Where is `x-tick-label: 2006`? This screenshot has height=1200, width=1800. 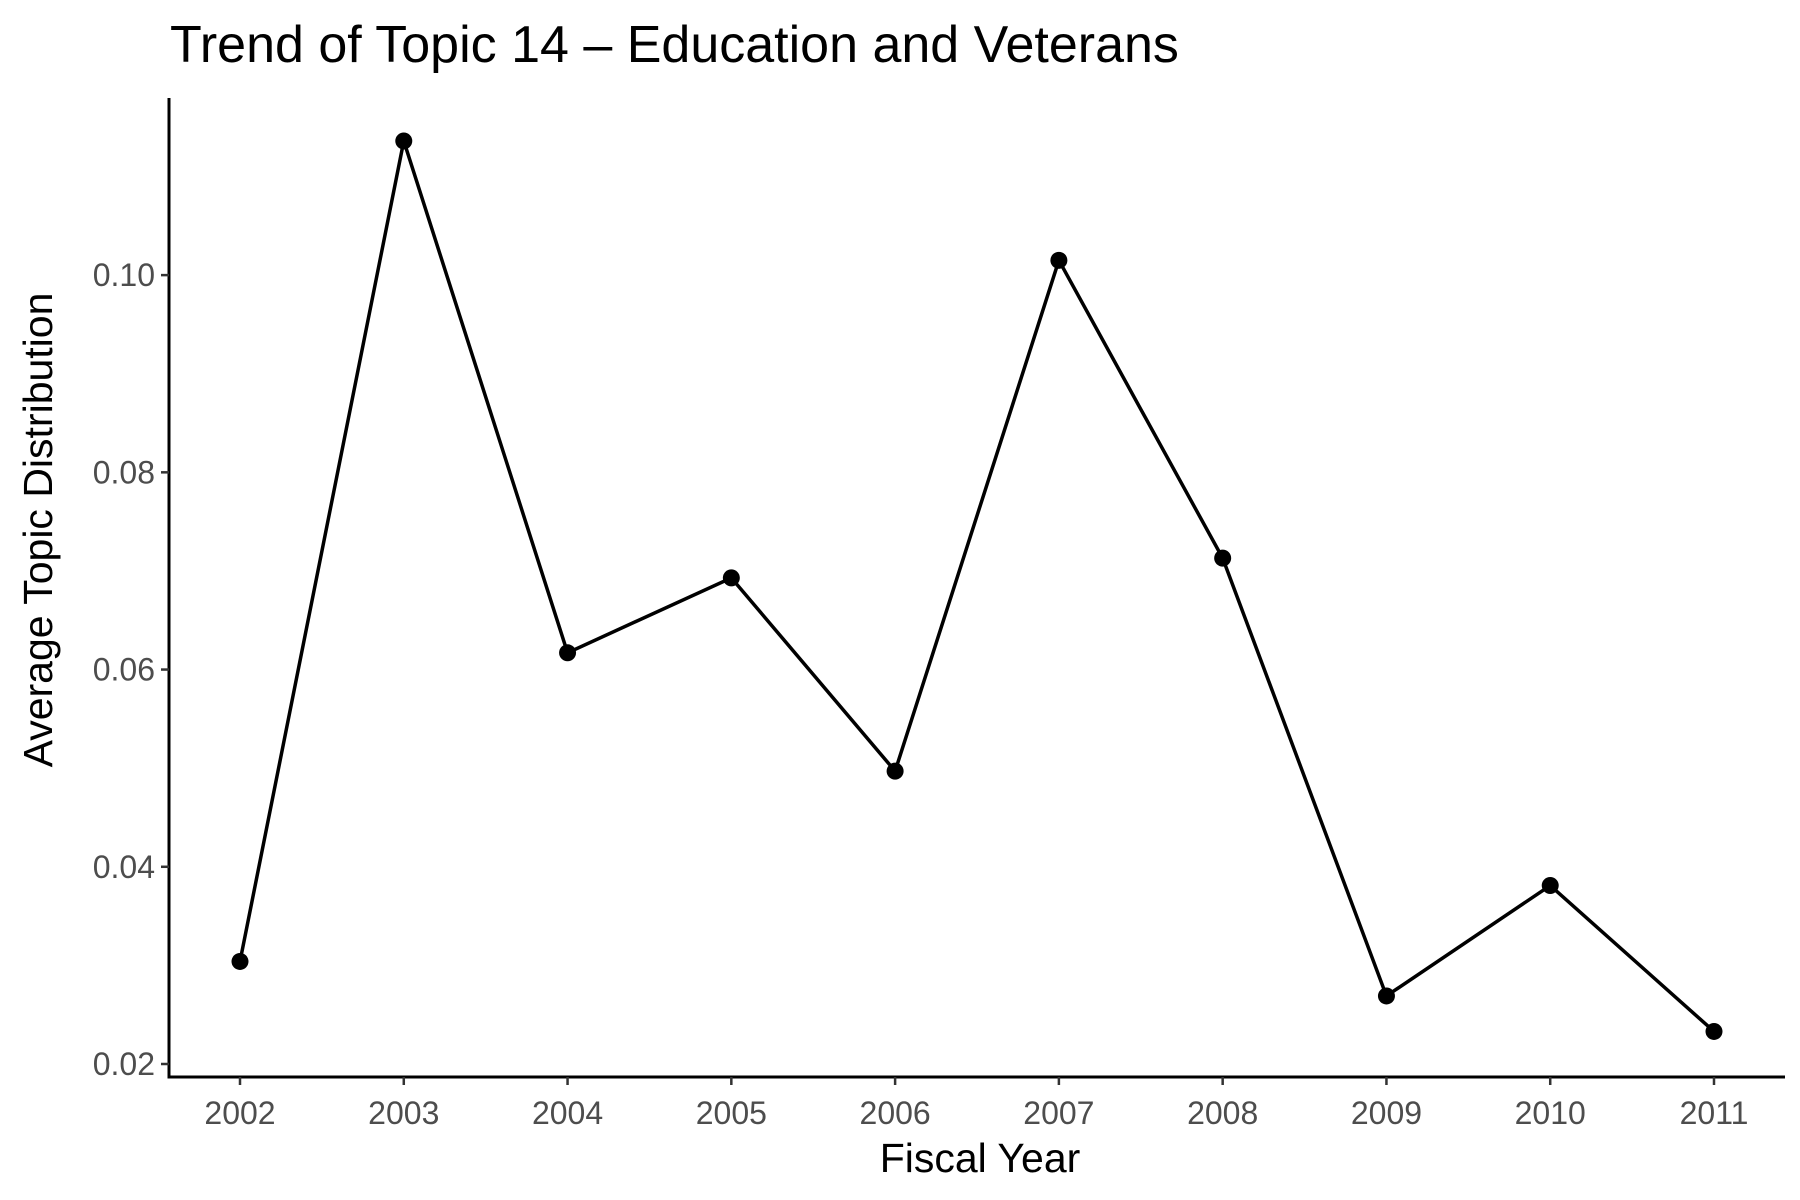 x-tick-label: 2006 is located at coordinates (895, 1113).